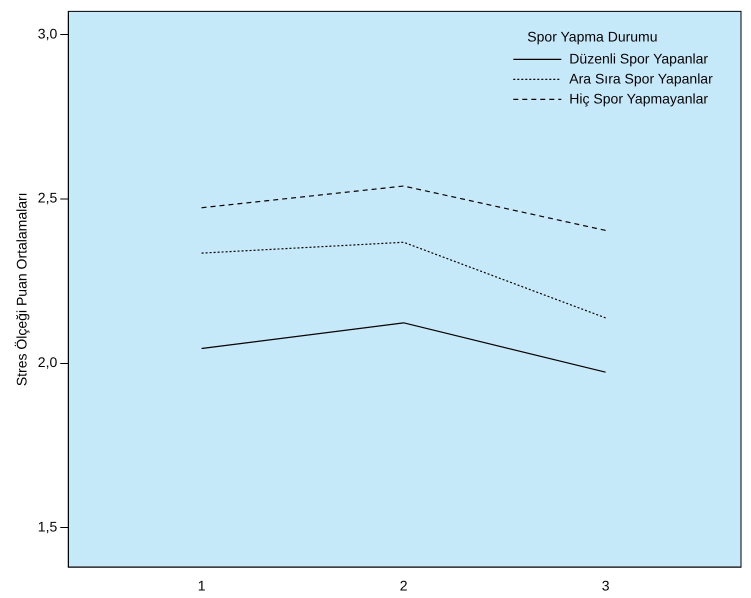  I want to click on legend-label: Hiç Spor Yapmayanlar, so click(638, 98).